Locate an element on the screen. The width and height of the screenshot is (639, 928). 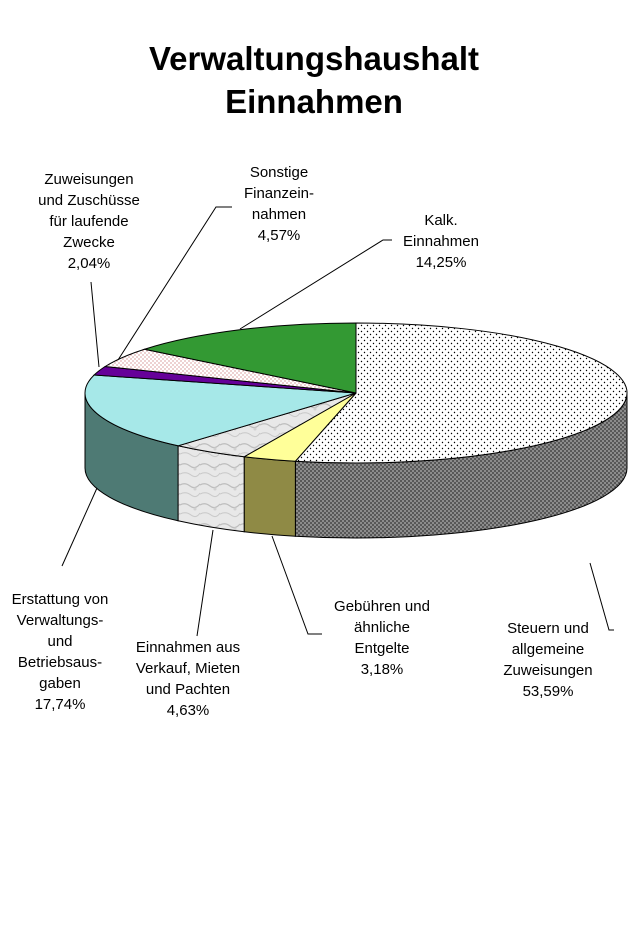
leader-line-gebühren-und is located at coordinates (296, 585).